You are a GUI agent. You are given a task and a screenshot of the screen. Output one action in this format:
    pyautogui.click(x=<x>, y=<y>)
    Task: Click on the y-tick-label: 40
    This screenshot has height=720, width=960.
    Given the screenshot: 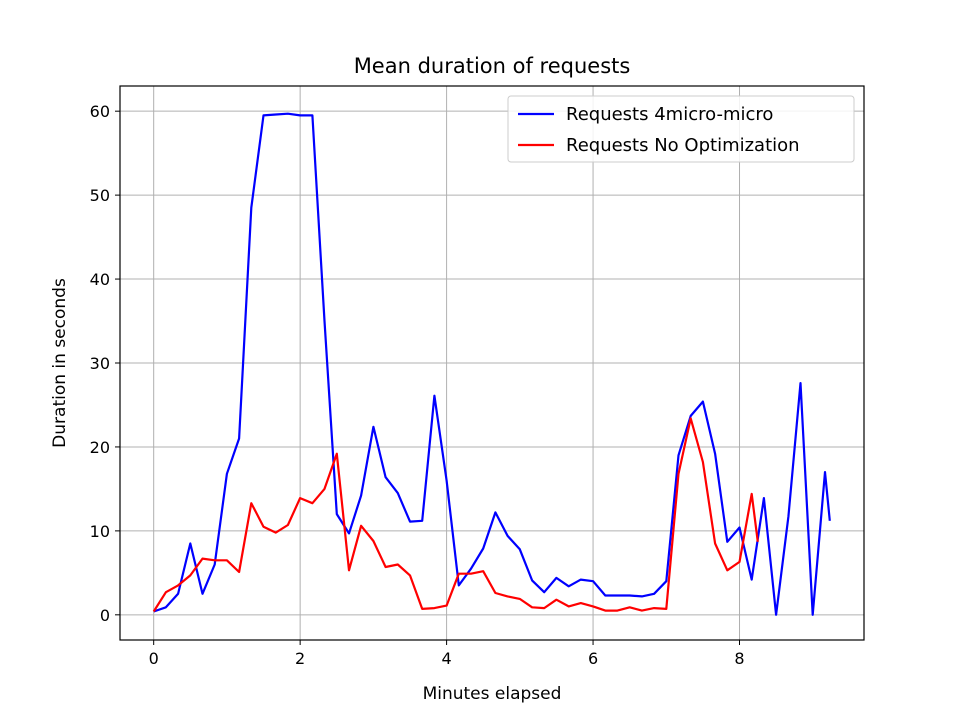 What is the action you would take?
    pyautogui.click(x=100, y=279)
    